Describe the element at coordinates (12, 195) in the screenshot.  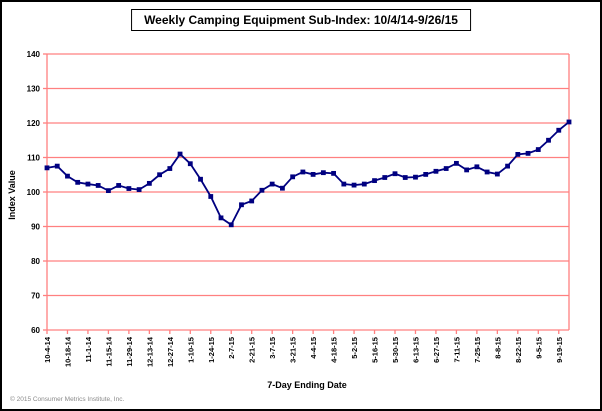
I see `y-axis-title: Index Value` at that location.